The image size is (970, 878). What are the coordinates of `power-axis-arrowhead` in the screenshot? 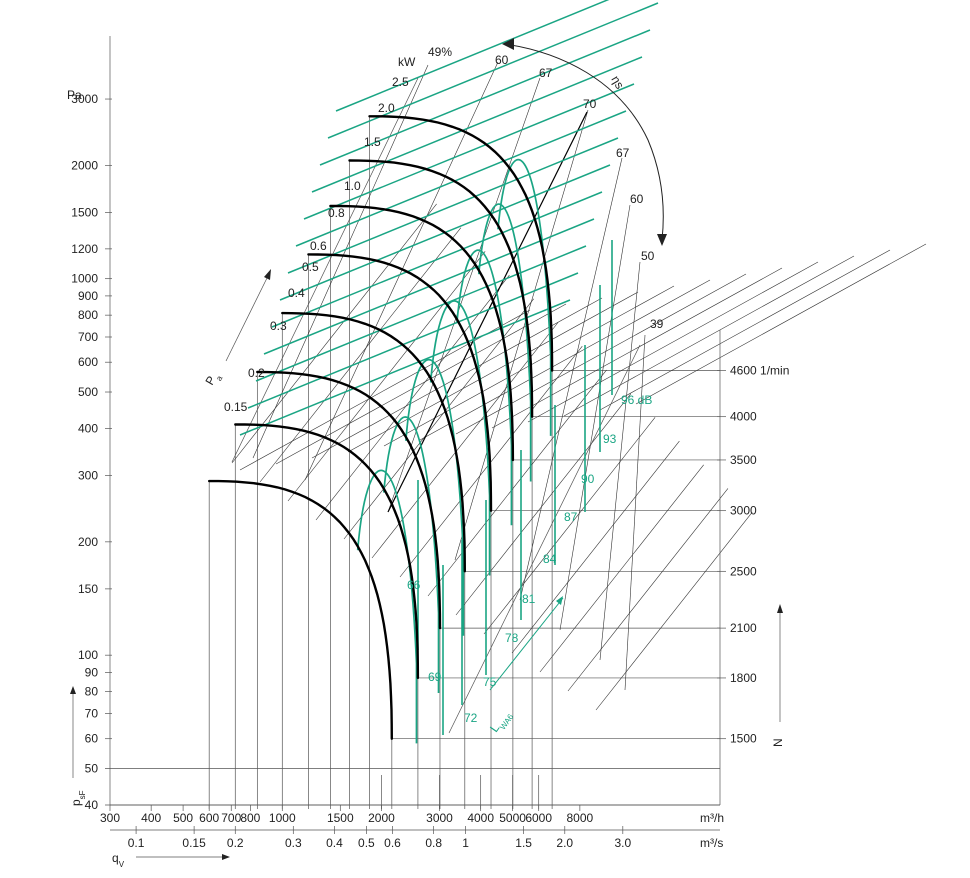 It's located at (267, 274).